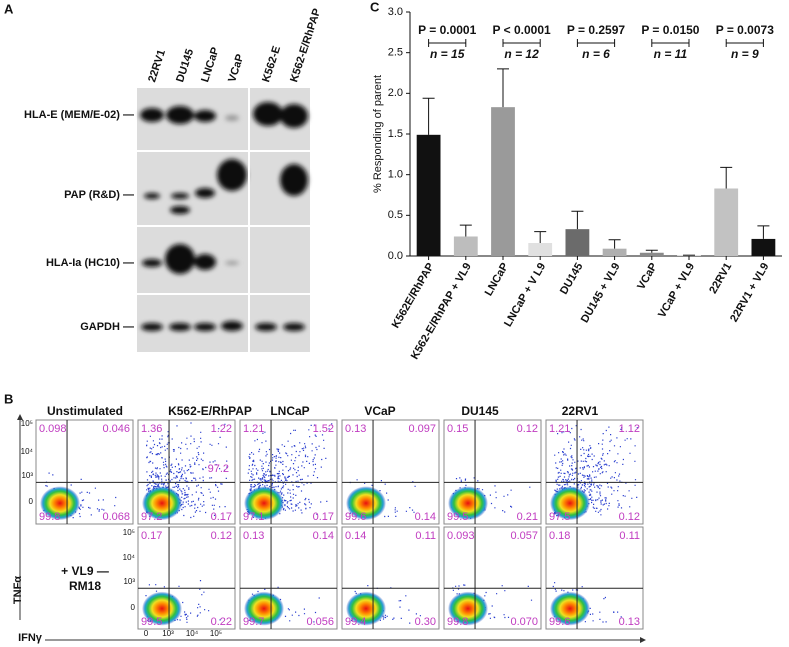  What do you see at coordinates (425, 622) in the screenshot?
I see `quadrant-value: 0.30` at bounding box center [425, 622].